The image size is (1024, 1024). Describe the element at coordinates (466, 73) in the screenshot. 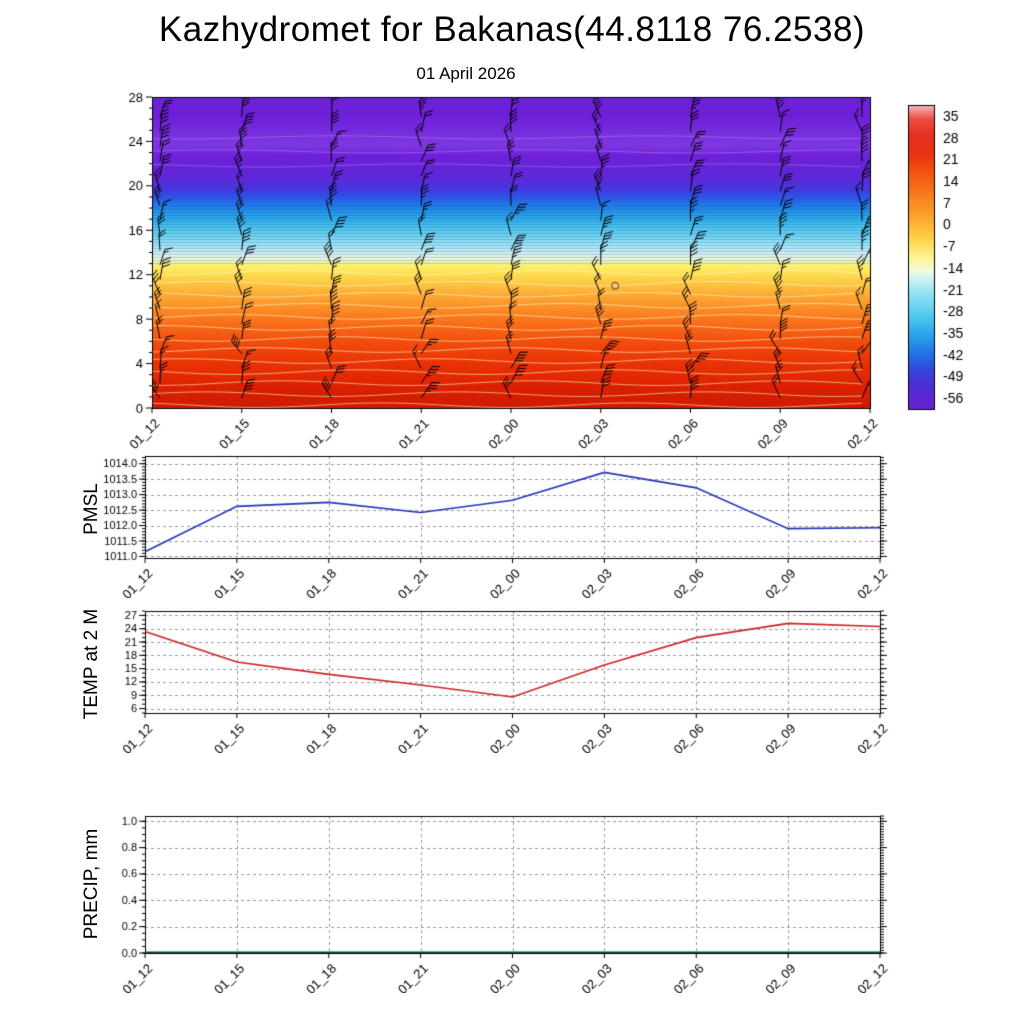

I see `date-subtitle: 01 April 2026` at that location.